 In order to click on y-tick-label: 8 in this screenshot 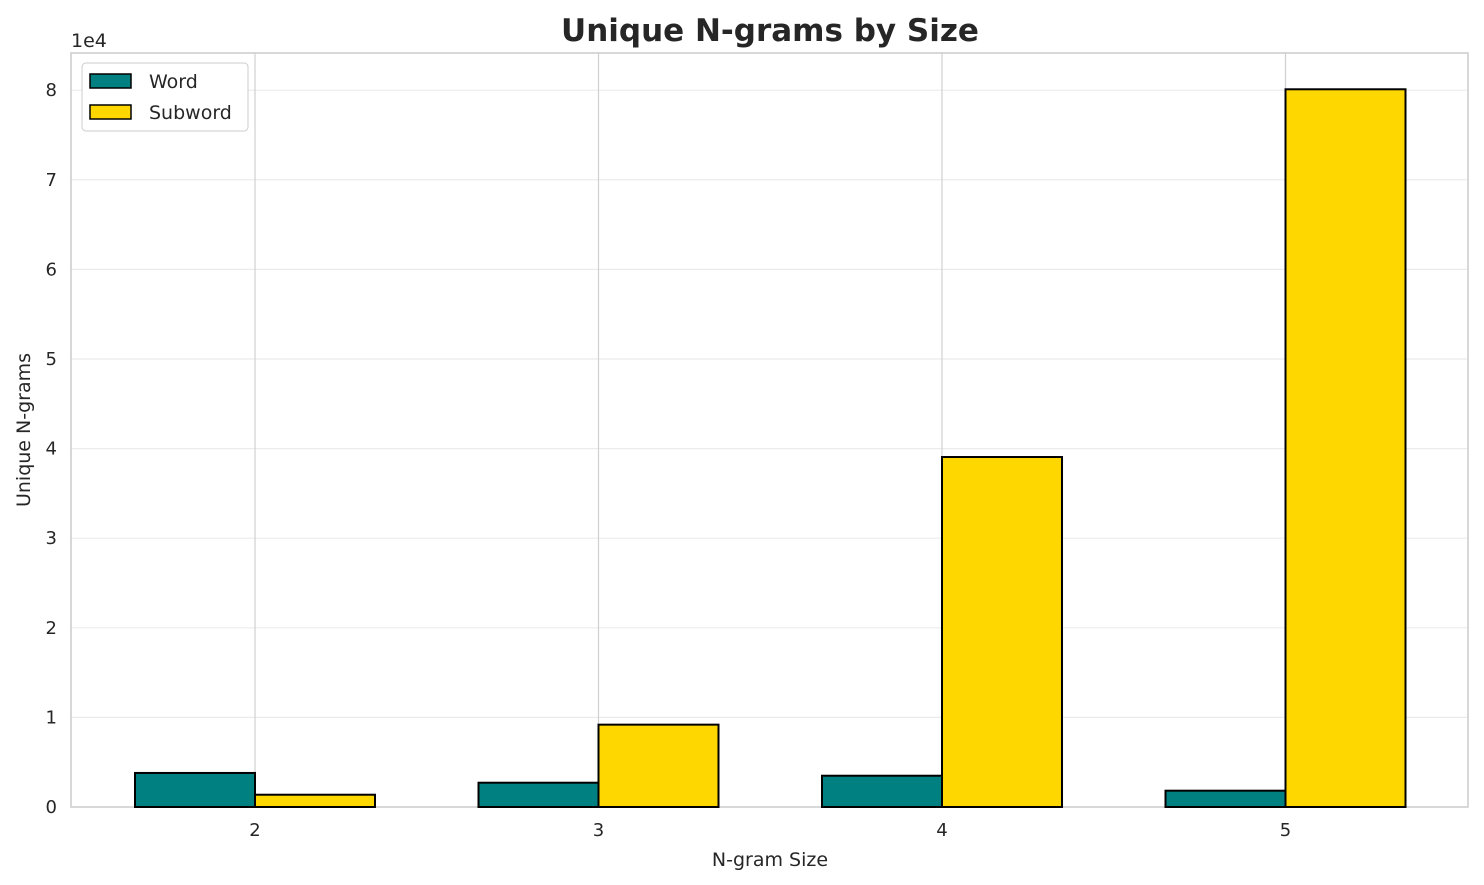, I will do `click(51, 90)`.